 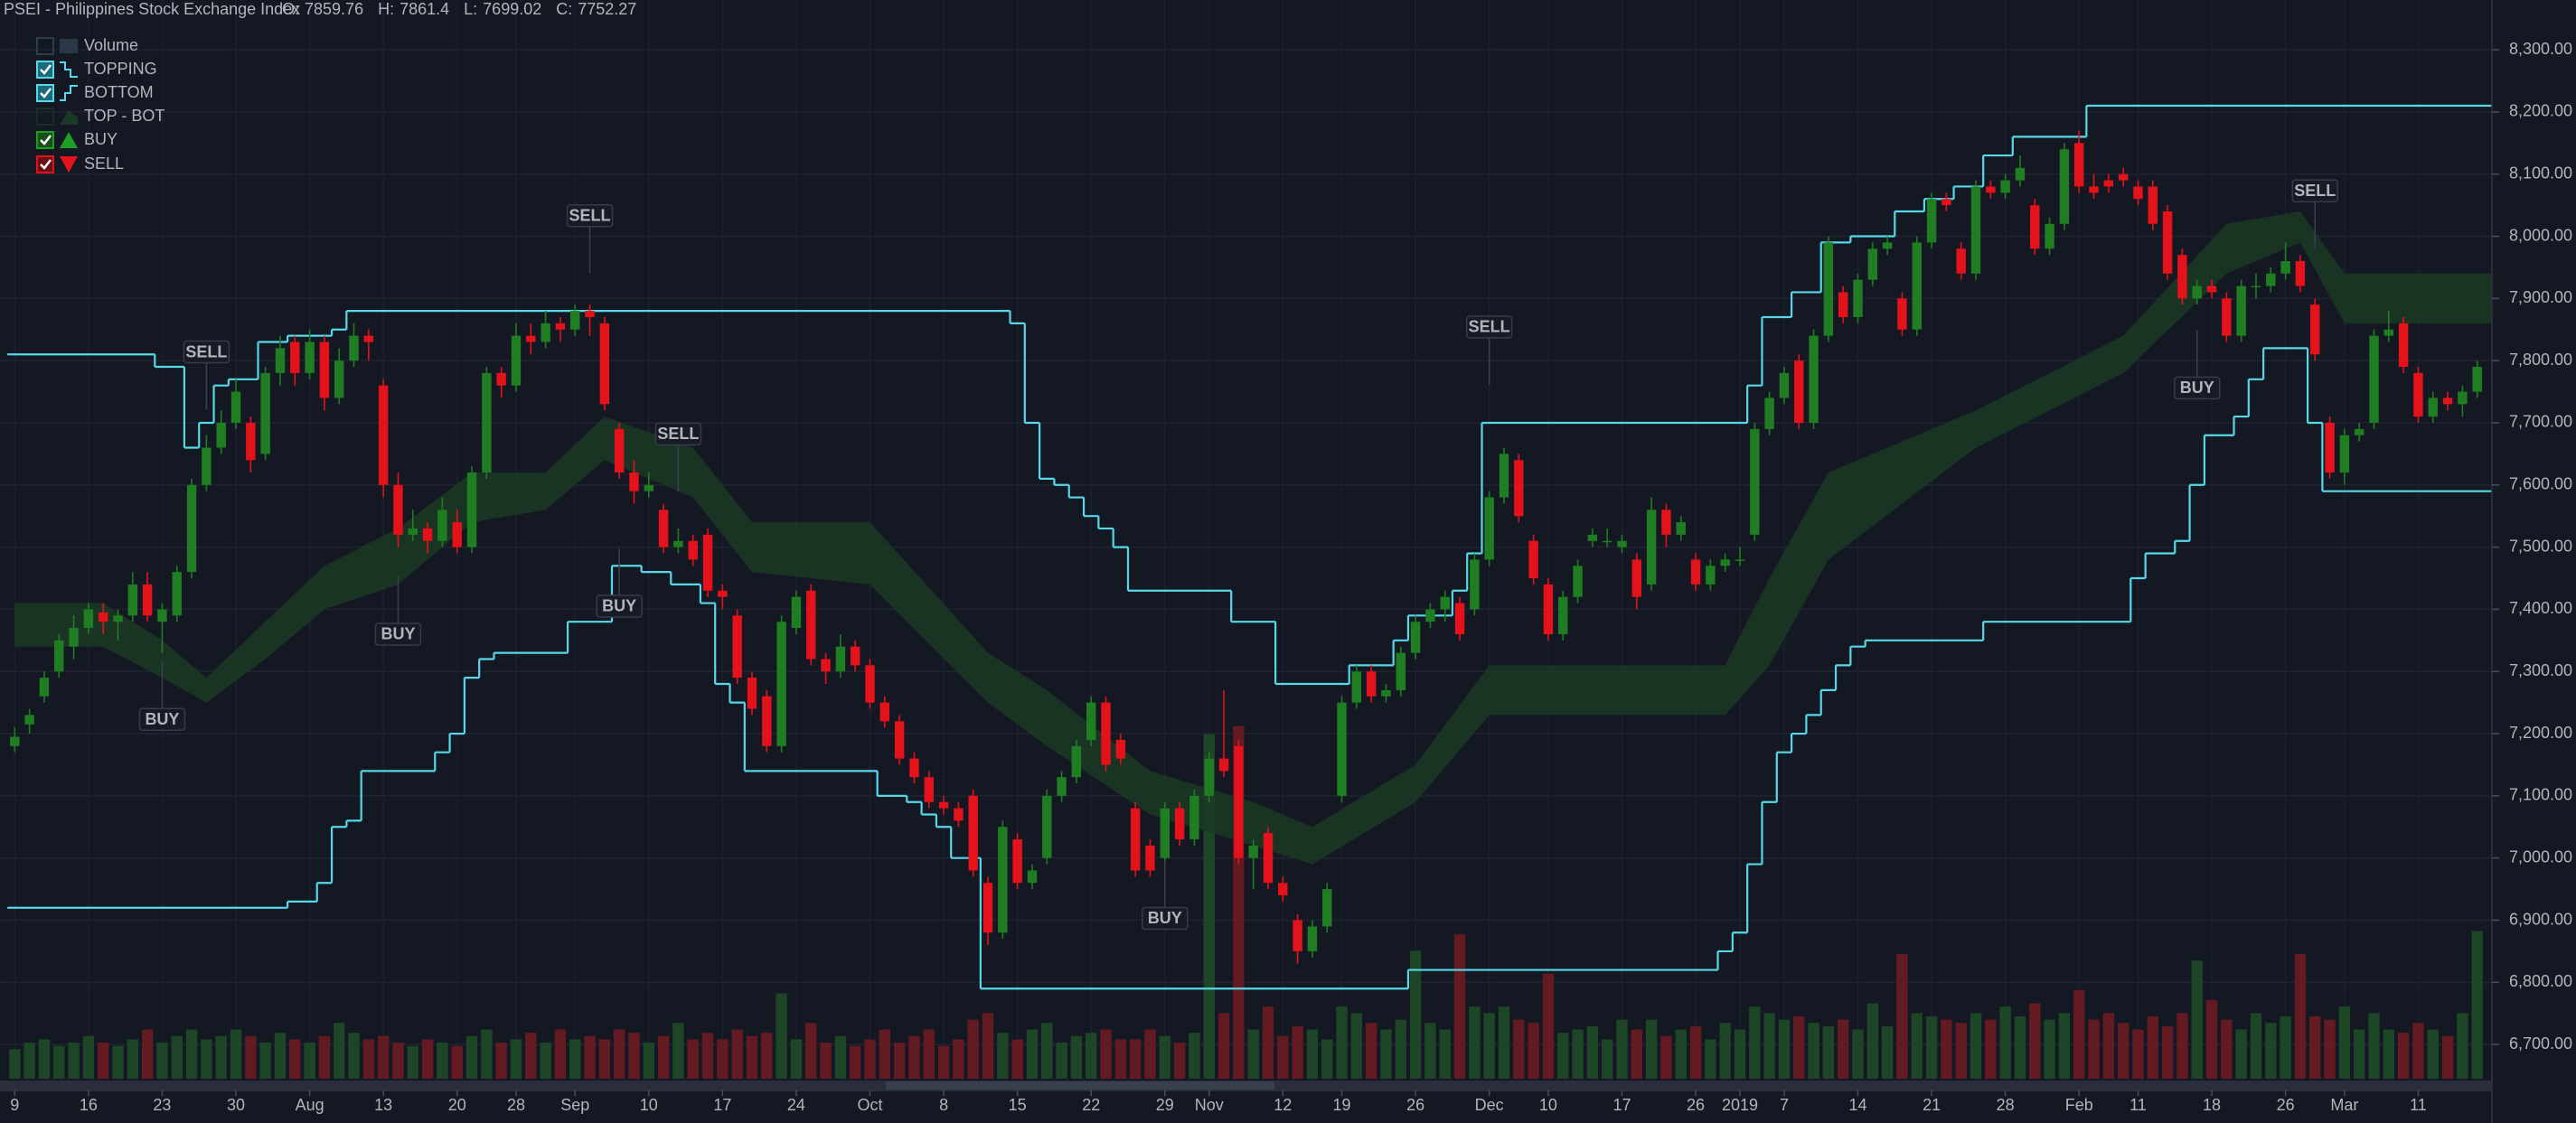 I want to click on y-tick-label: 8,100.00, so click(x=2541, y=173).